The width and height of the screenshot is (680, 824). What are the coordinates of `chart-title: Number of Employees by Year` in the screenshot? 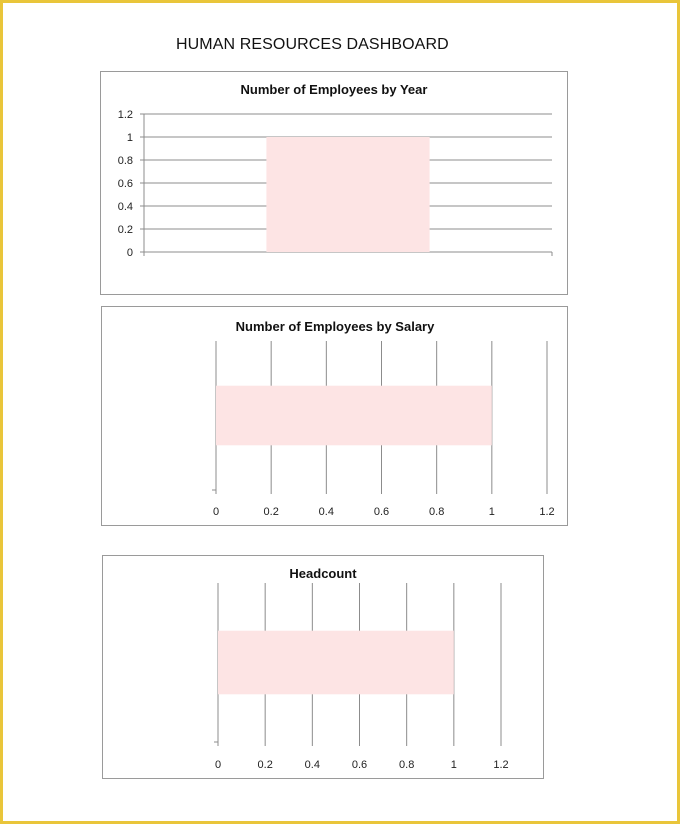 It's located at (334, 89).